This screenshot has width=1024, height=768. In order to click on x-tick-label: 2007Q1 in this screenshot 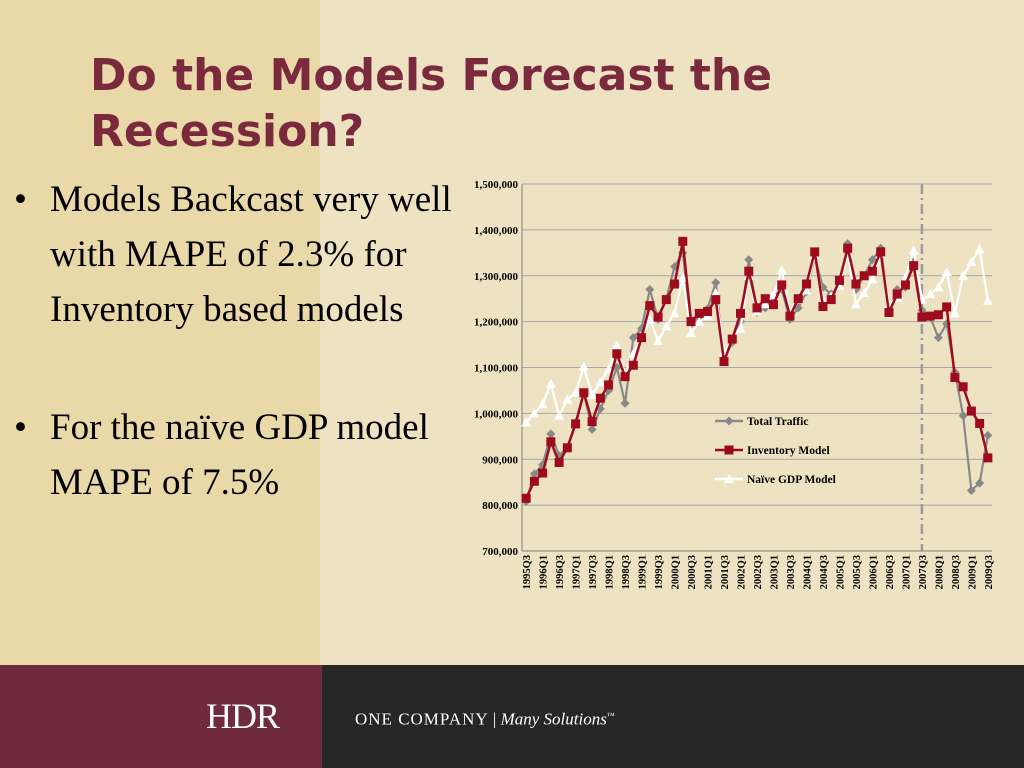, I will do `click(906, 572)`.